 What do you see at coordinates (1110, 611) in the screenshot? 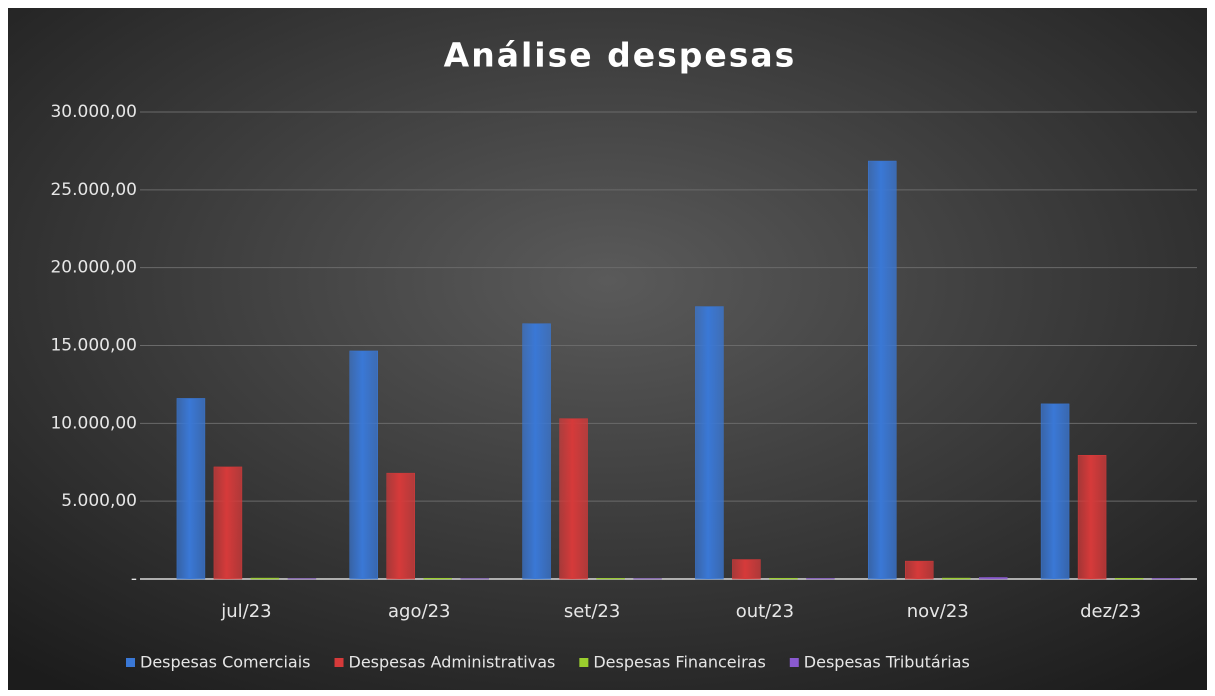
I see `x-tick-label: dez/23` at bounding box center [1110, 611].